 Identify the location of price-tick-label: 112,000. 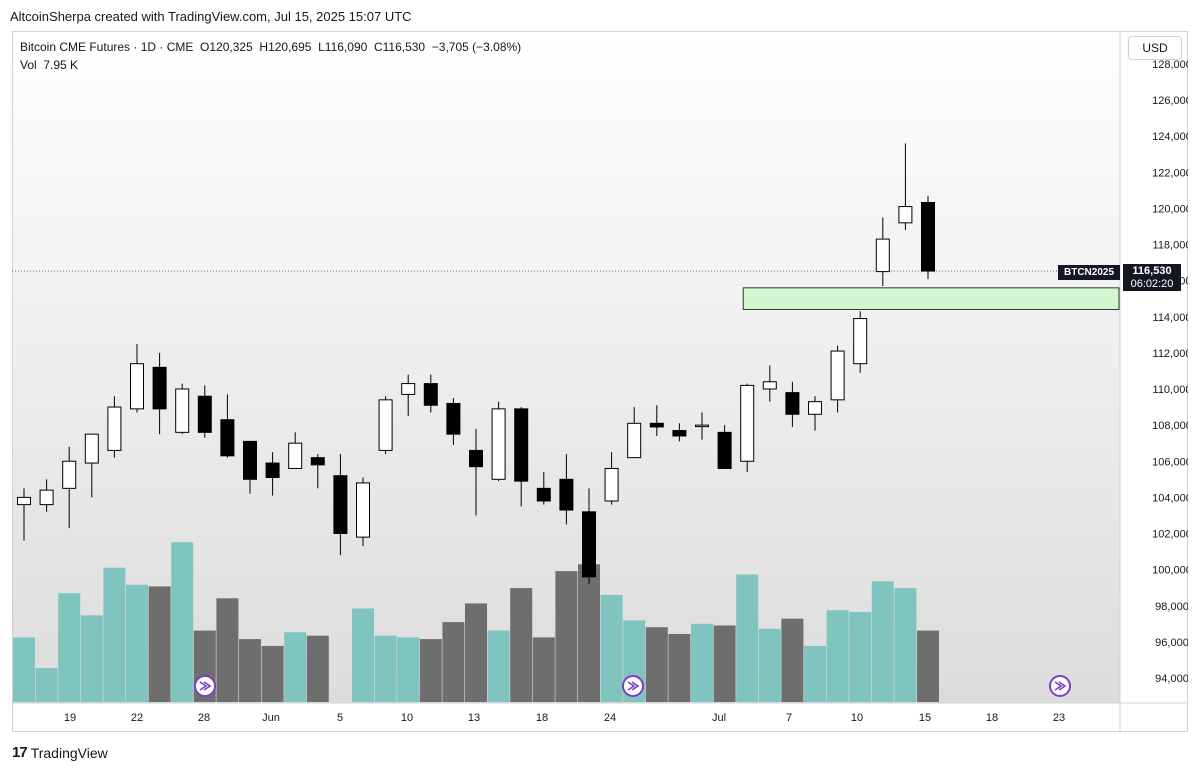
(1170, 354).